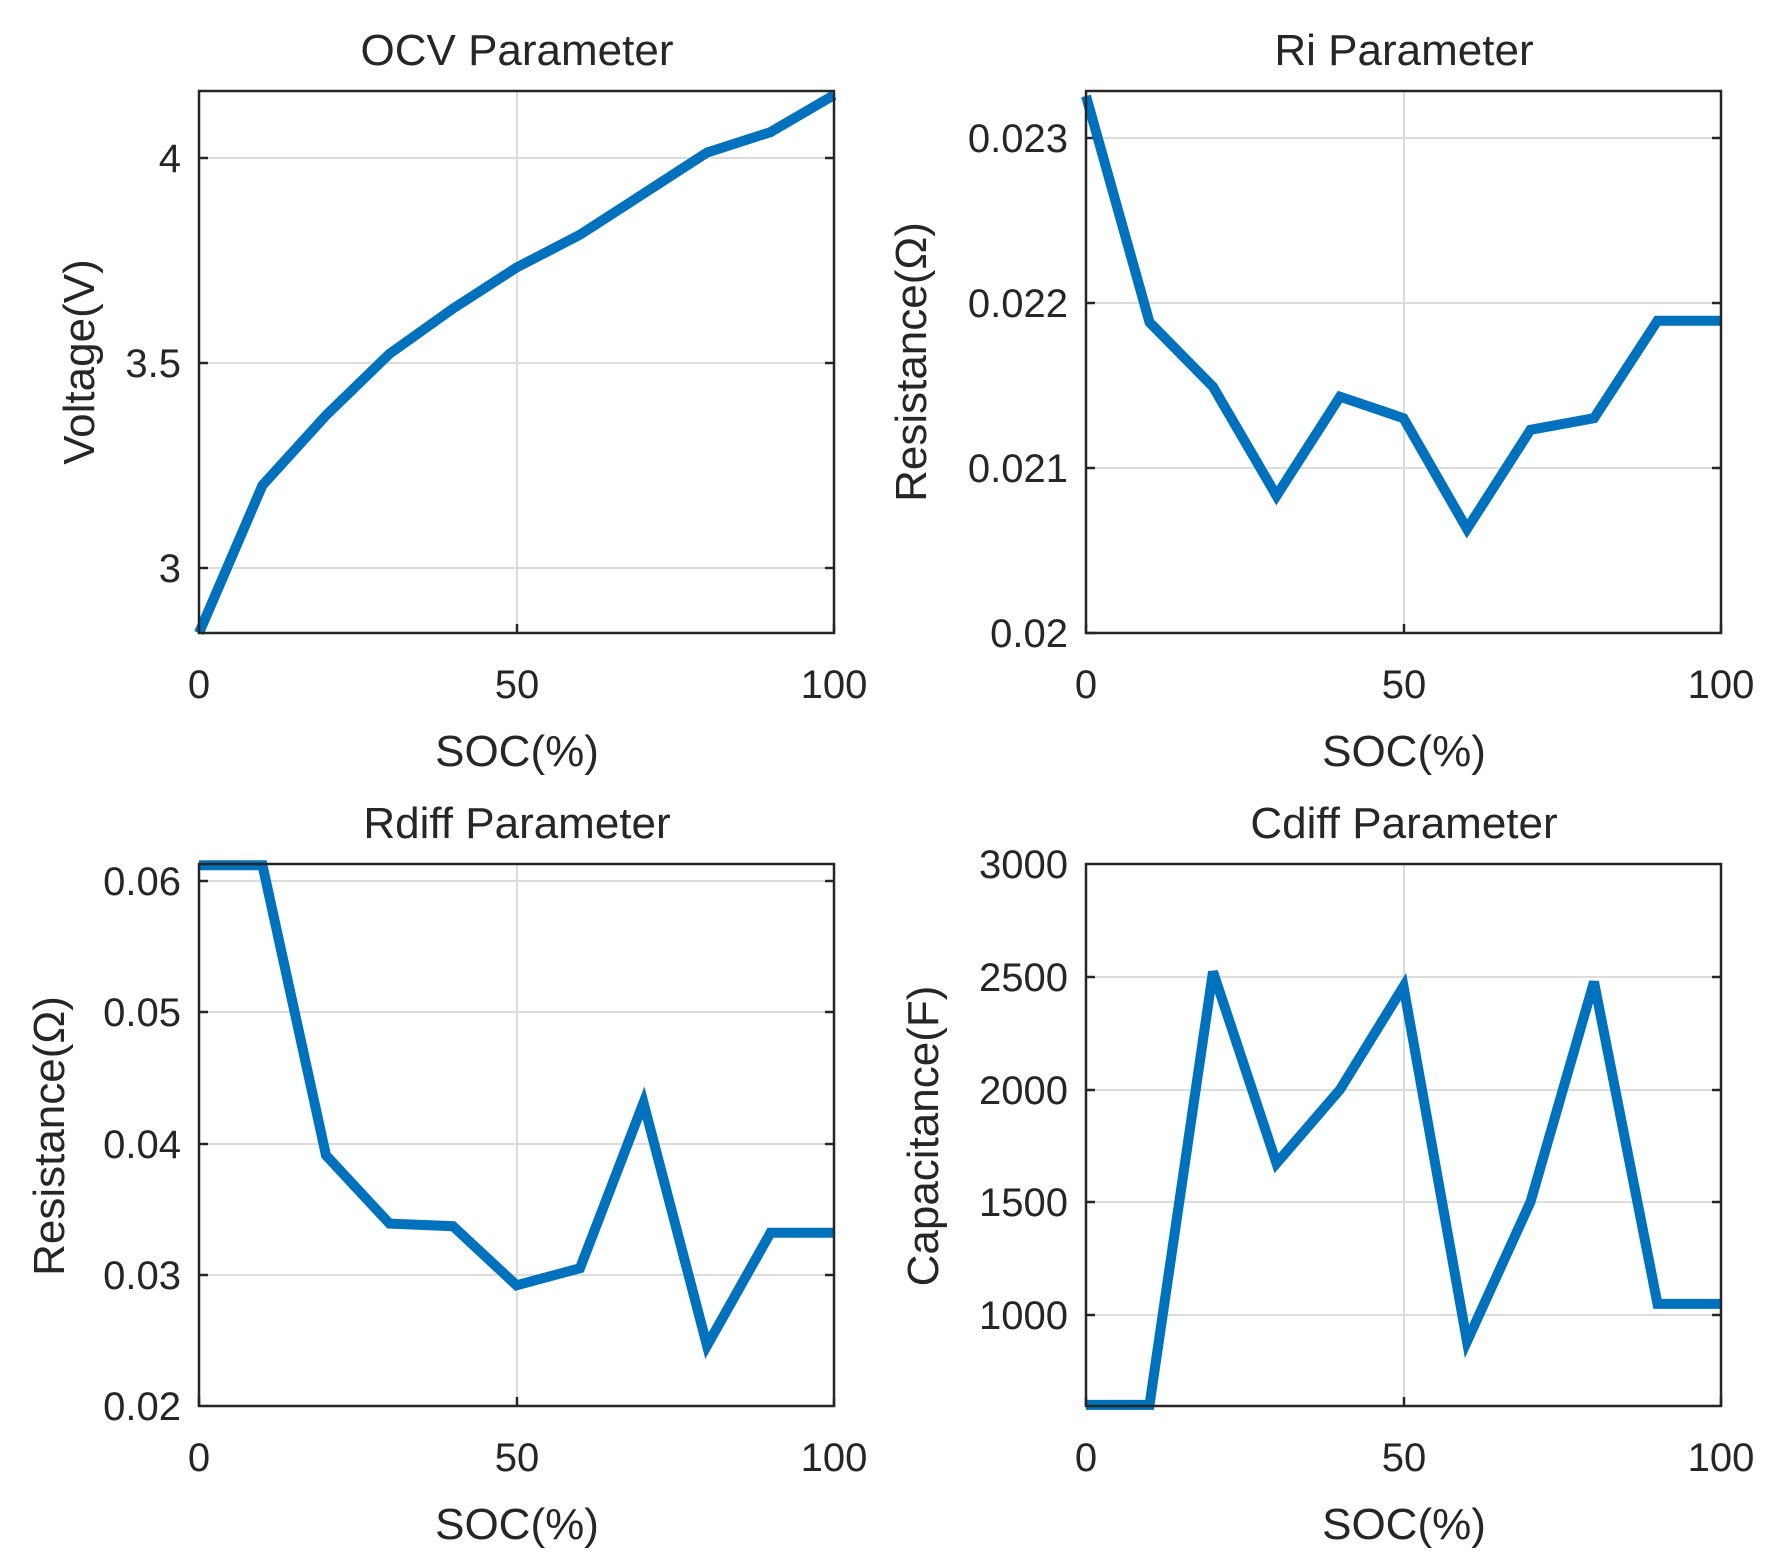 This screenshot has height=1562, width=1765. What do you see at coordinates (79, 361) in the screenshot?
I see `y-axis-label: Voltage(V)` at bounding box center [79, 361].